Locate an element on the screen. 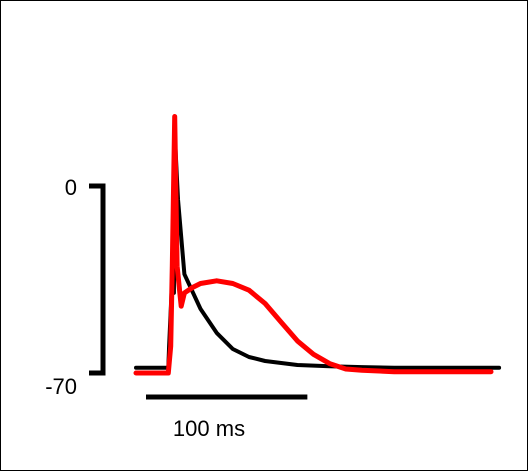  y-scale-bar is located at coordinates (97, 279).